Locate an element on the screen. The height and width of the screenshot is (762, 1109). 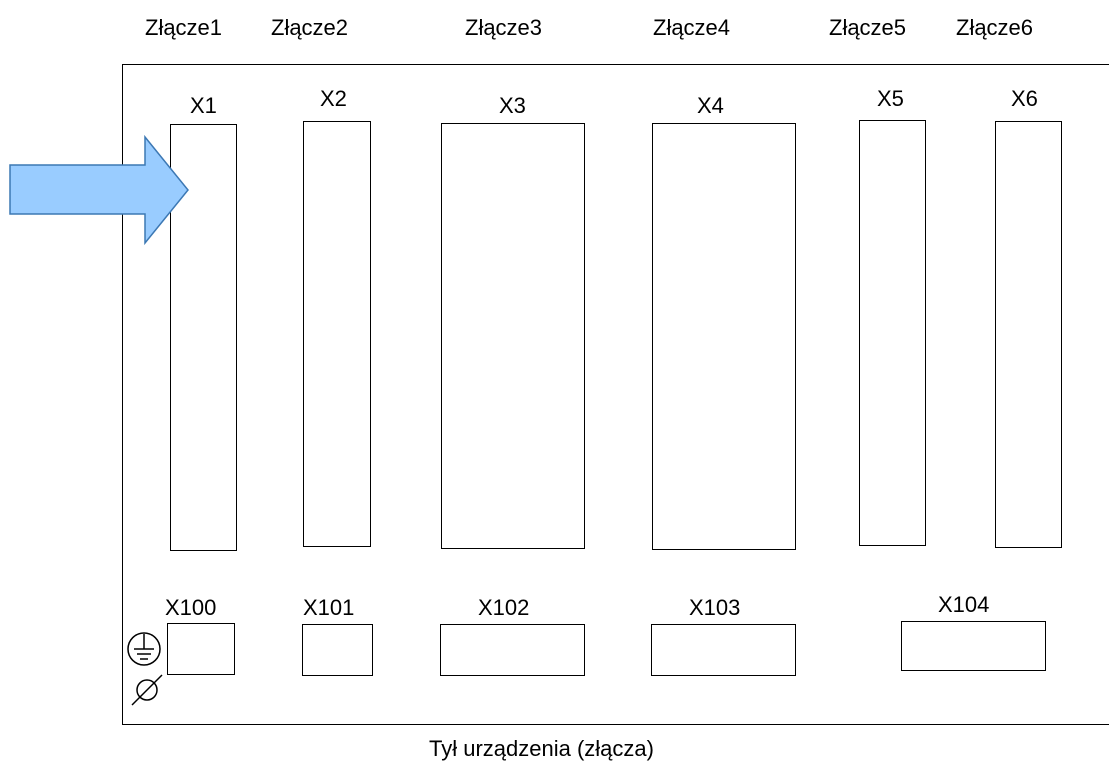
label-x104: X104 is located at coordinates (964, 604).